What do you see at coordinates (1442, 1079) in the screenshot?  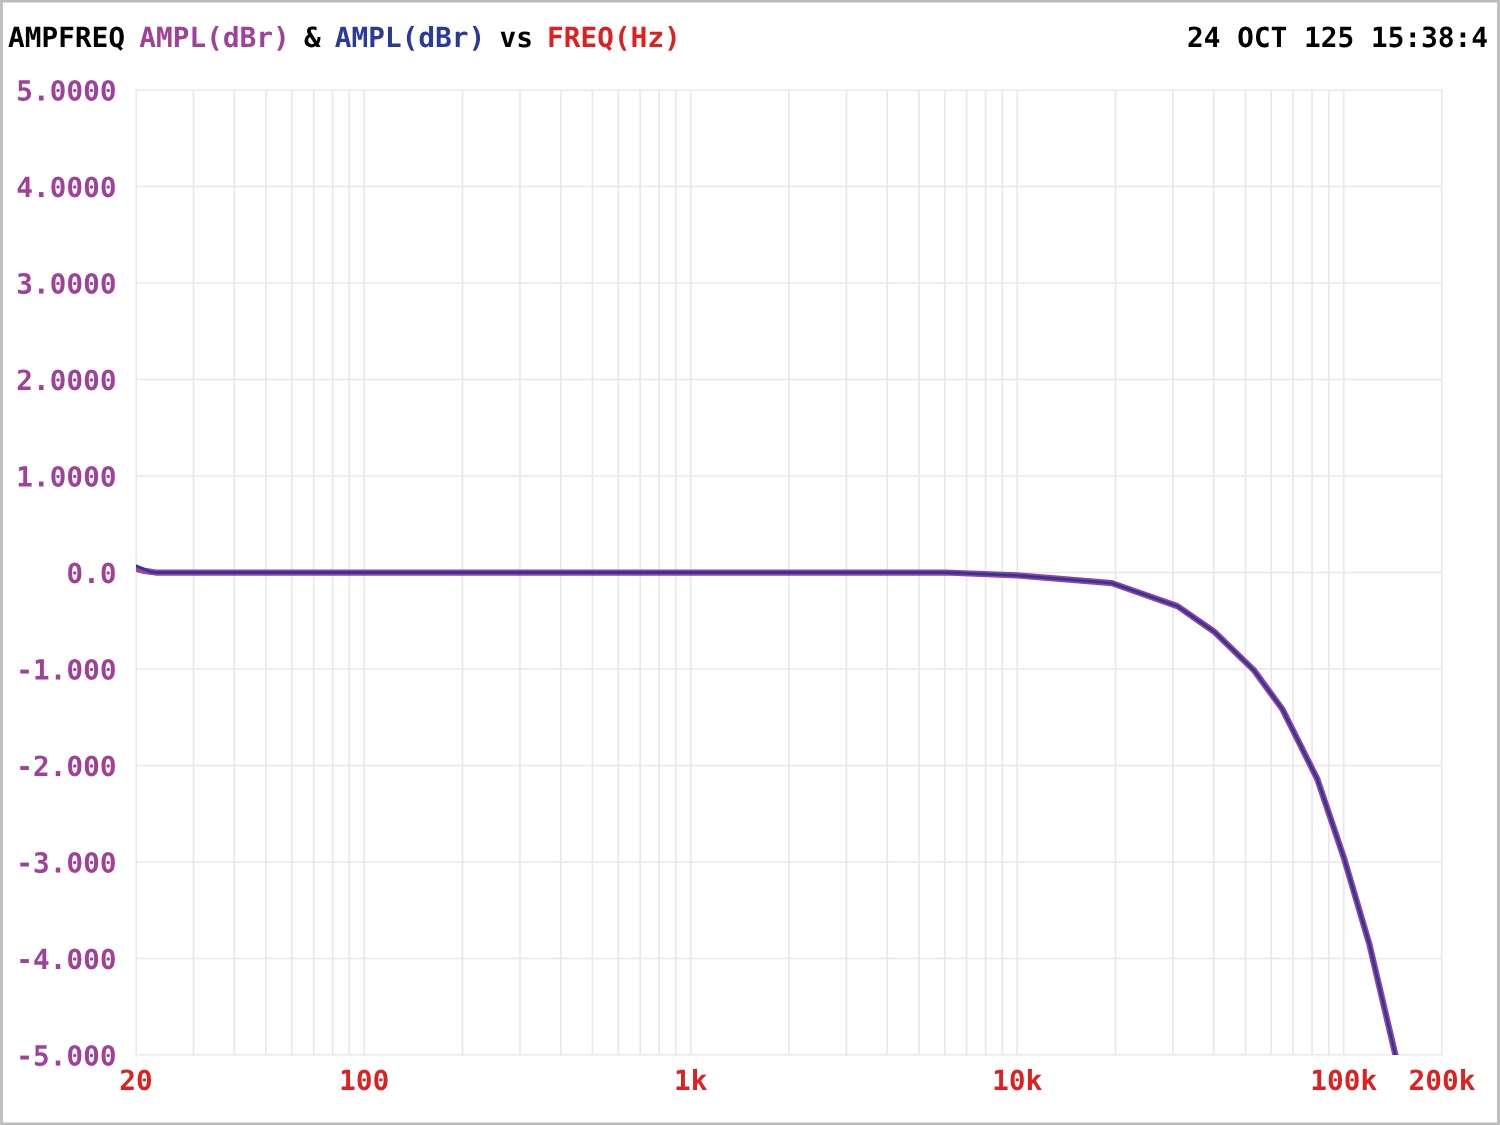 I see `x-tick-label: 200k` at bounding box center [1442, 1079].